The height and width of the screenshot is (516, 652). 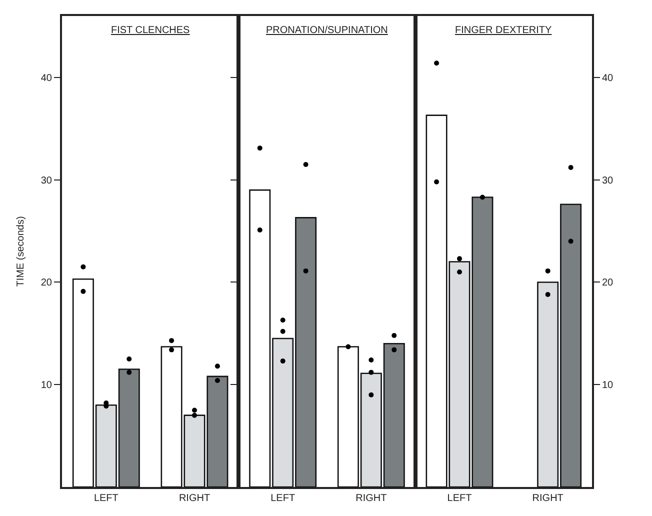 What do you see at coordinates (46, 180) in the screenshot?
I see `y-tick-label: 30` at bounding box center [46, 180].